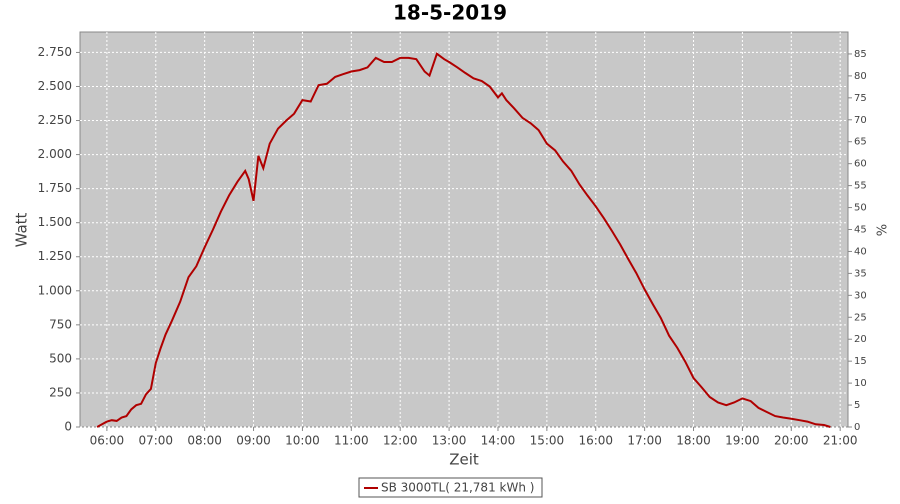 This screenshot has width=900, height=504. I want to click on y2-tick-label: 35, so click(860, 273).